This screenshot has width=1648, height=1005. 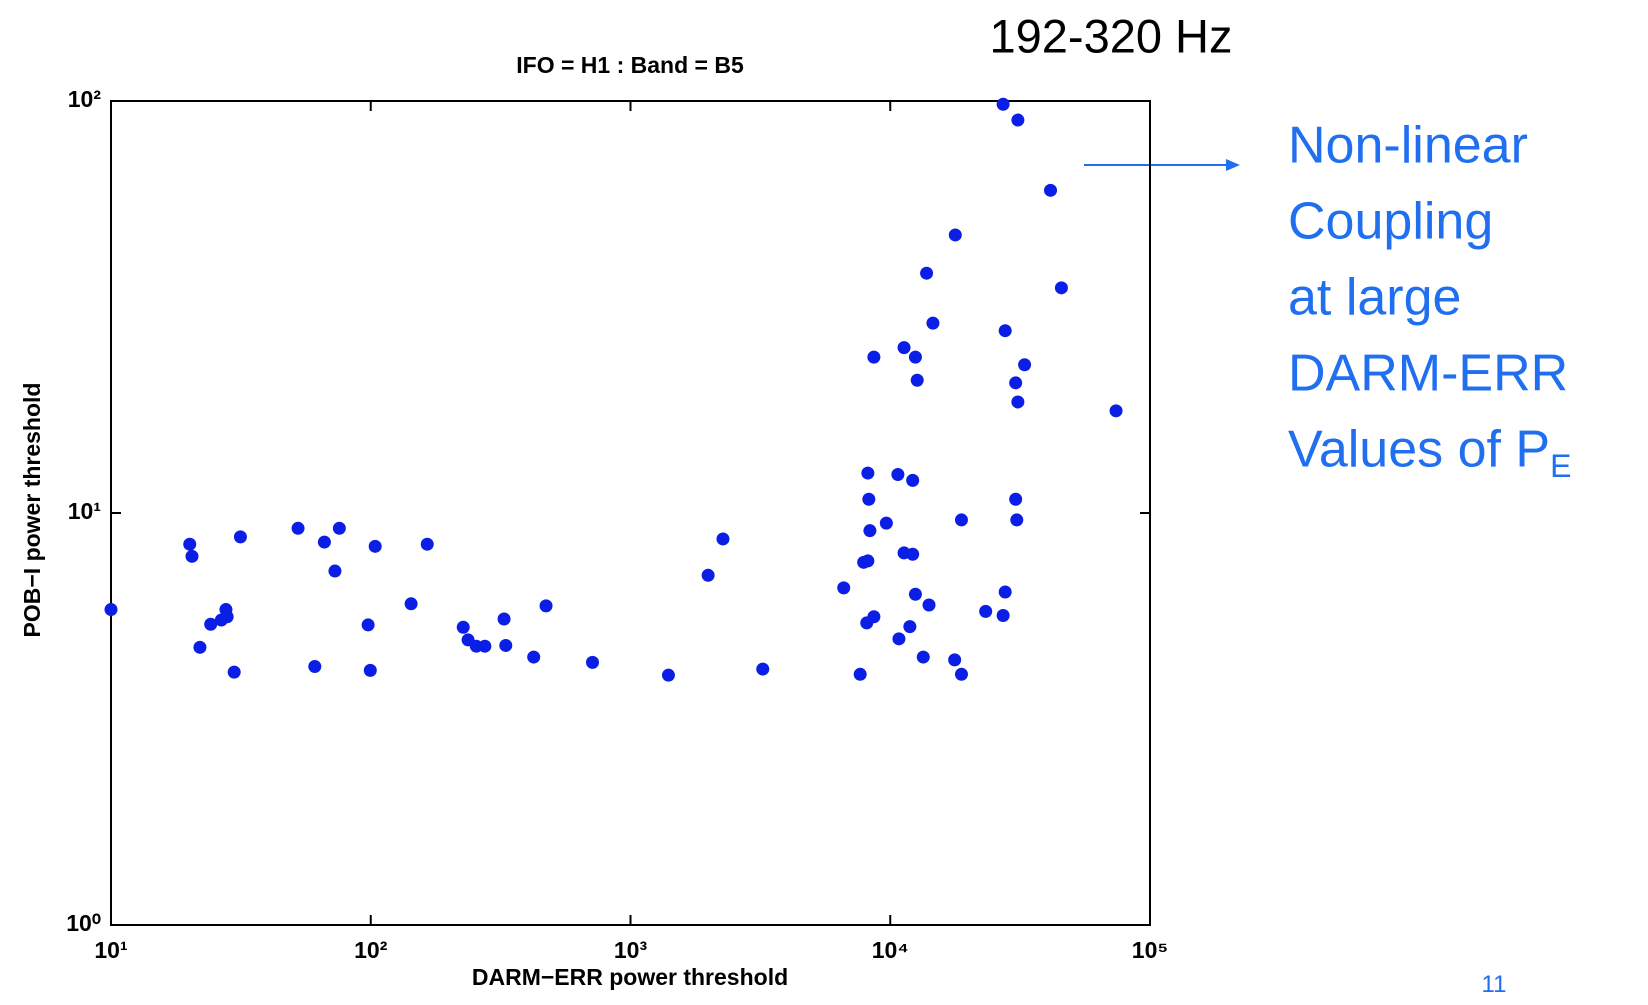 I want to click on header: 192-320 Hz, so click(x=1111, y=35).